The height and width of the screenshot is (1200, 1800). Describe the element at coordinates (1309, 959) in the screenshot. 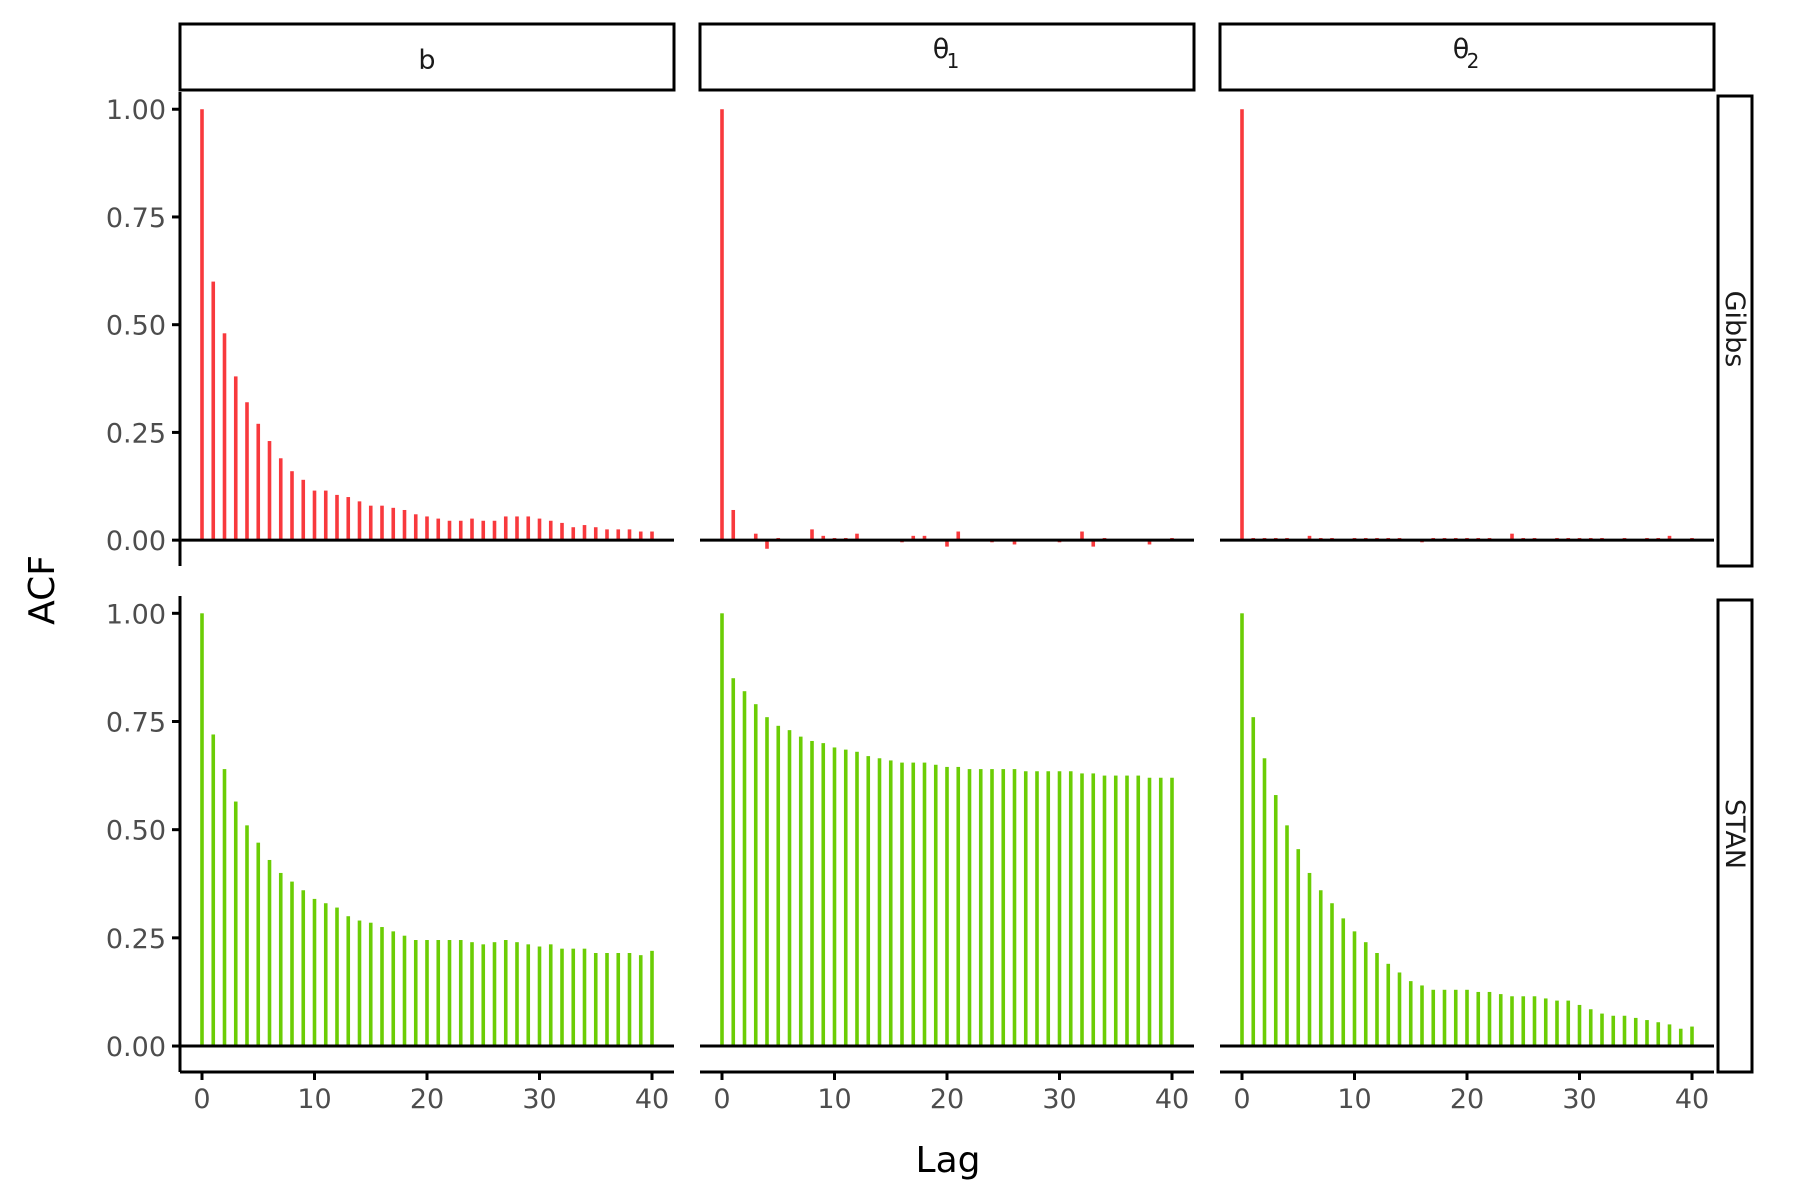

I see `acf-bar-stan--2-lag-6` at that location.